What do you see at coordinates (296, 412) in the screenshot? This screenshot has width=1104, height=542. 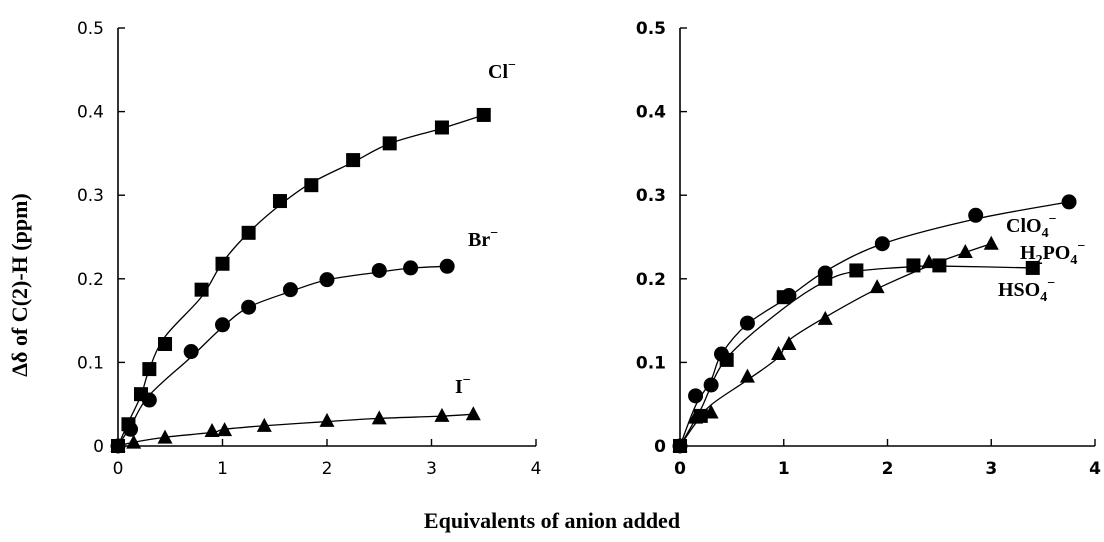 I see `series-I⁻: I−` at bounding box center [296, 412].